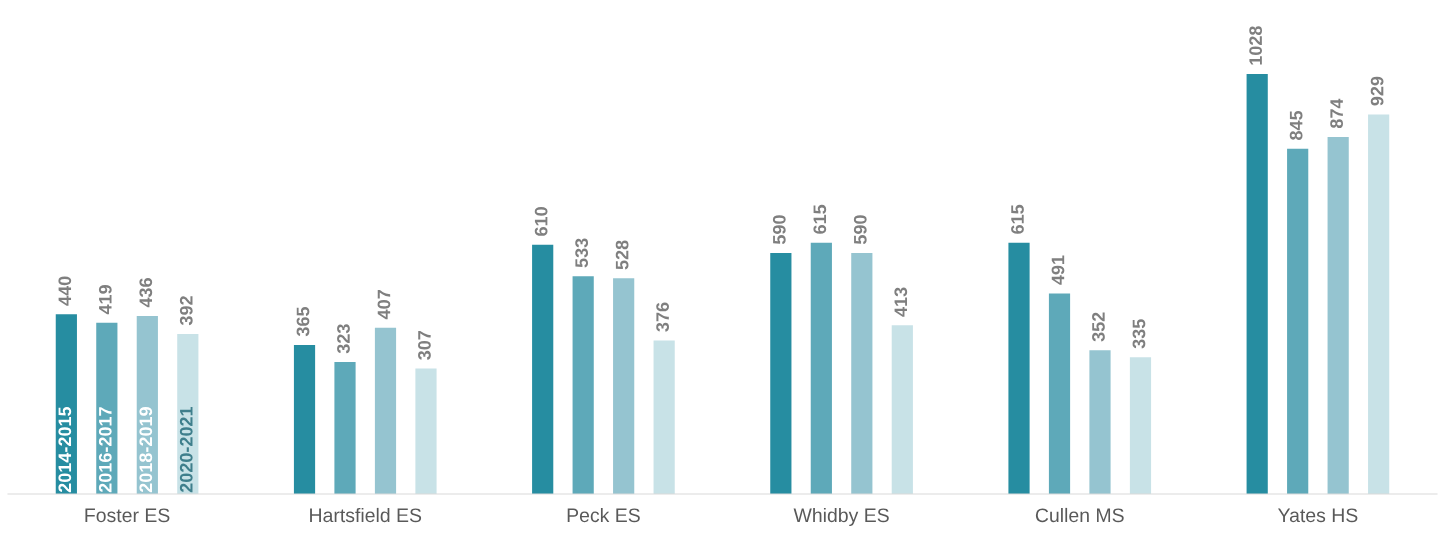 The image size is (1445, 539). What do you see at coordinates (663, 317) in the screenshot?
I see `data-label: 376` at bounding box center [663, 317].